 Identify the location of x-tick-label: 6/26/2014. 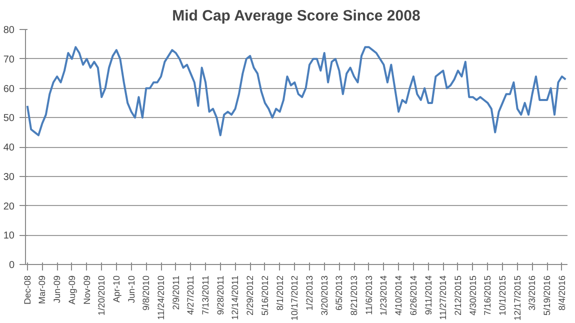
(413, 295).